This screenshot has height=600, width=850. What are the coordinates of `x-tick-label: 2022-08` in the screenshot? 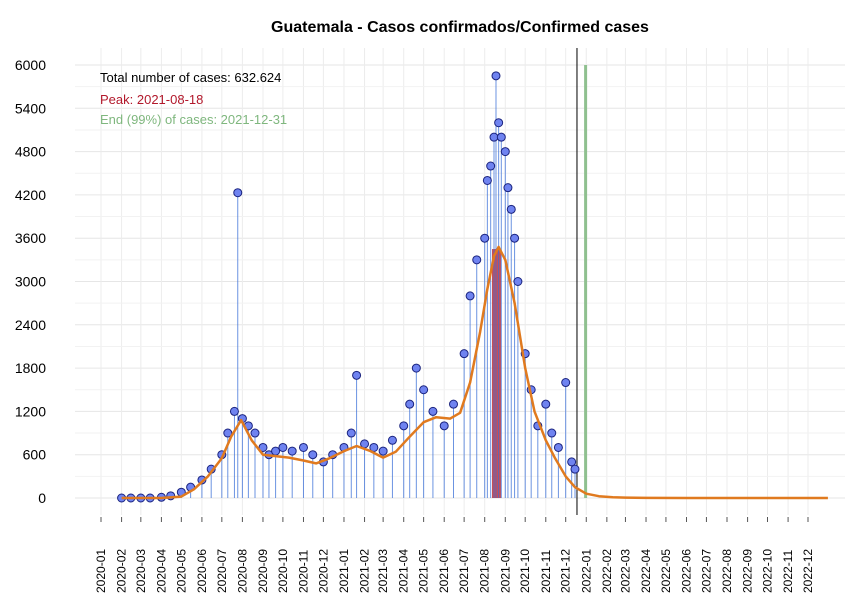 It's located at (727, 571).